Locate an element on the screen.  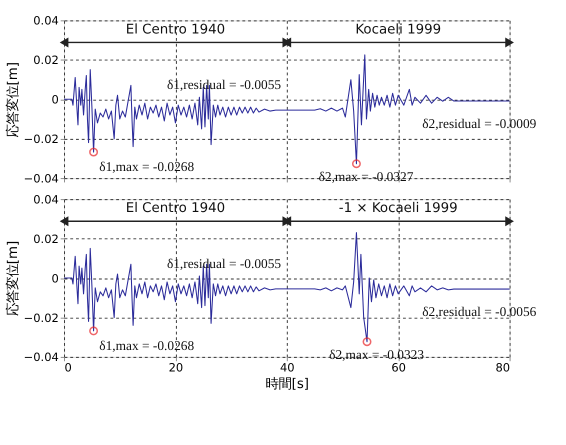
x-tick-label: 40 is located at coordinates (287, 367).